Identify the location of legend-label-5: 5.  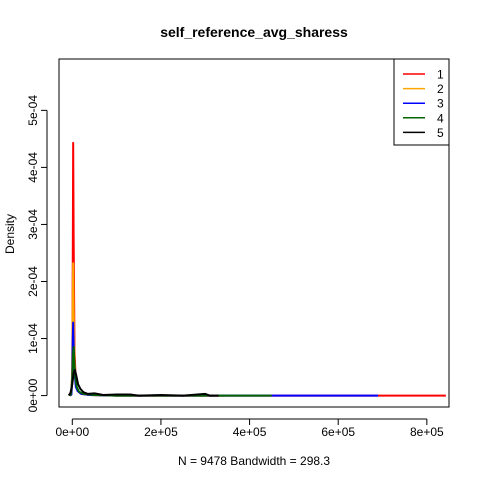
(440, 133).